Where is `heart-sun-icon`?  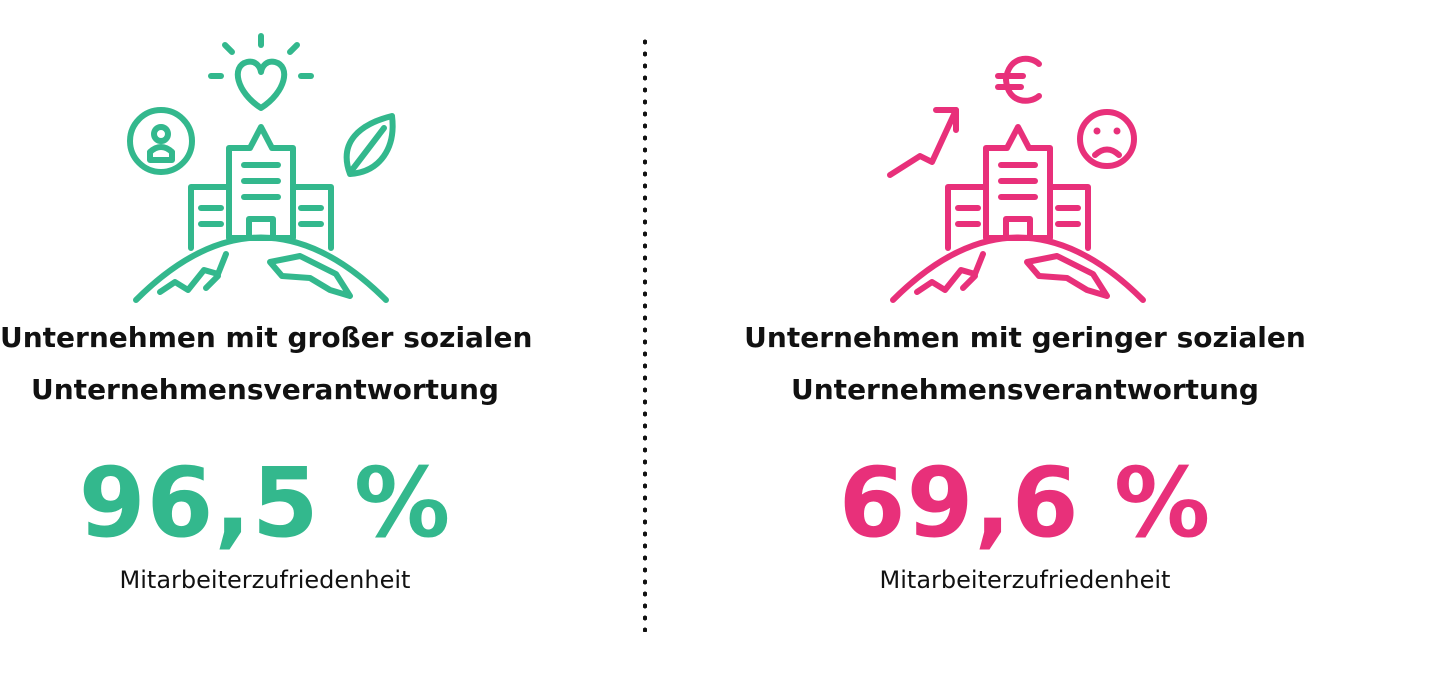 heart-sun-icon is located at coordinates (261, 72).